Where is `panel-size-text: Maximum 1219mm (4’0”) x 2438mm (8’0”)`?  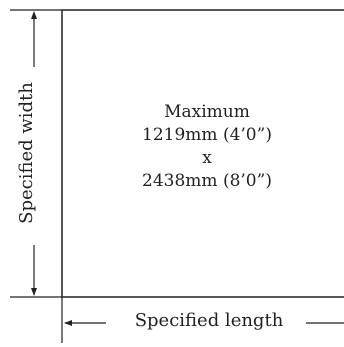
panel-size-text: Maximum 1219mm (4’0”) x 2438mm (8’0”) is located at coordinates (207, 147).